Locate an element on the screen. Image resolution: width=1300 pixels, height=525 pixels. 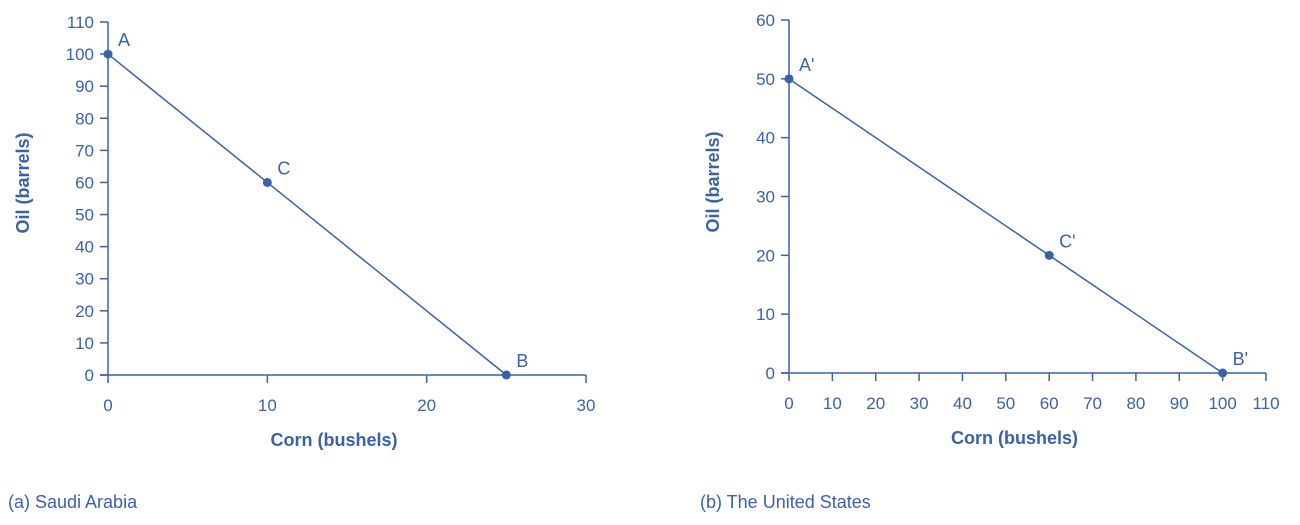
y-tick-label: 70 is located at coordinates (84, 150).